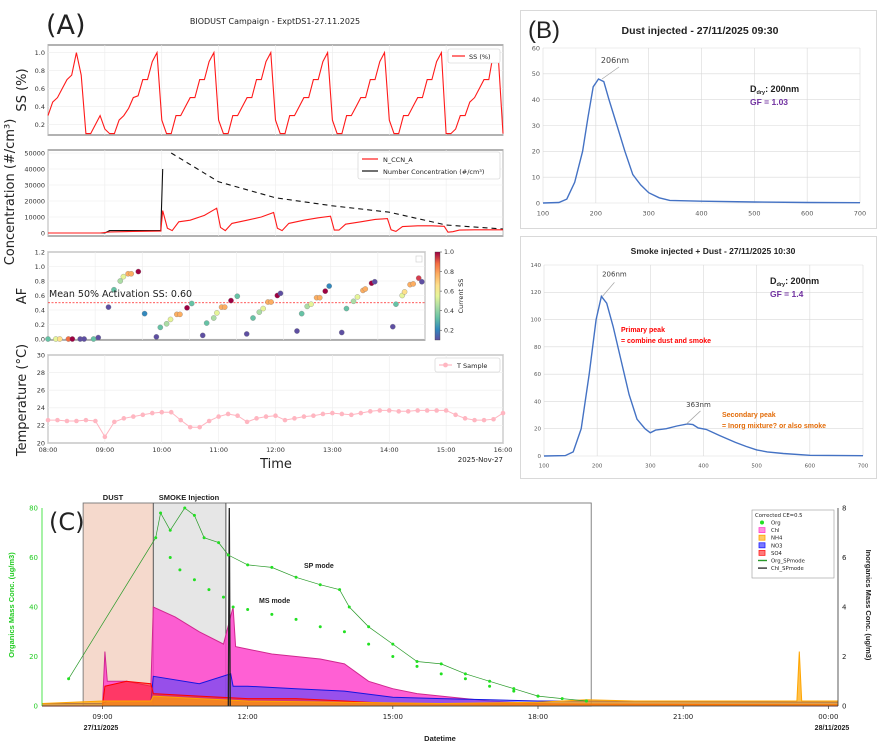 Image resolution: width=878 pixels, height=746 pixels. I want to click on chl-spmode-spike, so click(229, 607).